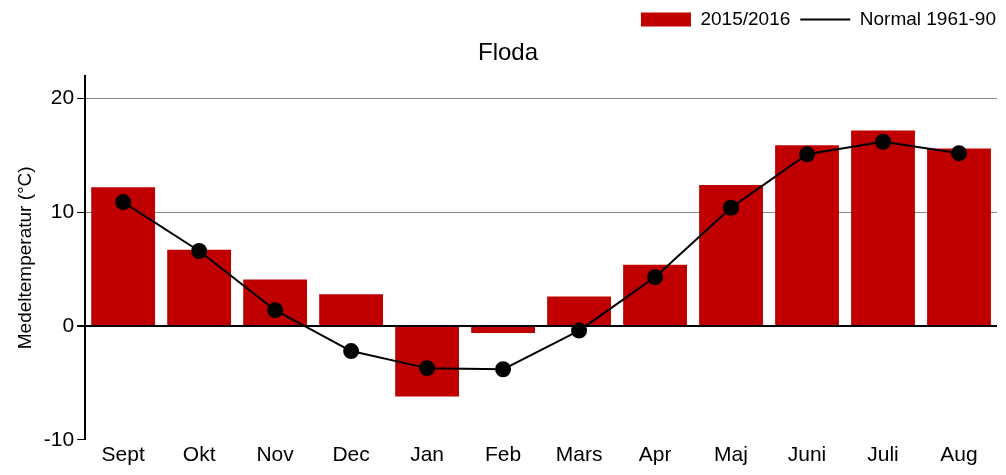 The height and width of the screenshot is (475, 1006). I want to click on x-tick-label: Feb, so click(503, 454).